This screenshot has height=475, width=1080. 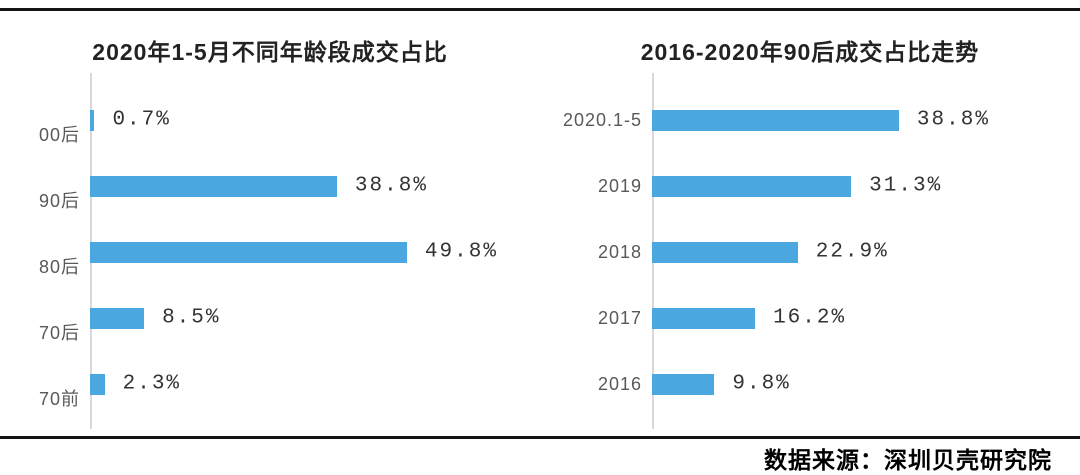 What do you see at coordinates (619, 383) in the screenshot?
I see `category-label: 2016` at bounding box center [619, 383].